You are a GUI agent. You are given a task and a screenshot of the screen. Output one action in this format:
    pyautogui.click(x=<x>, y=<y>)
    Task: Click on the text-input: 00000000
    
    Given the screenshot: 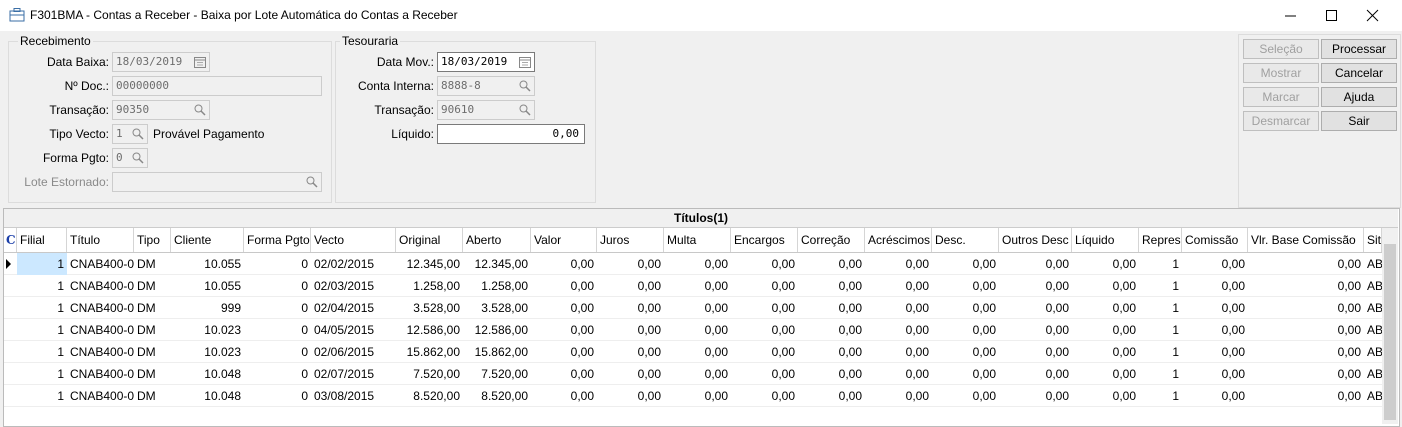 What is the action you would take?
    pyautogui.click(x=217, y=86)
    